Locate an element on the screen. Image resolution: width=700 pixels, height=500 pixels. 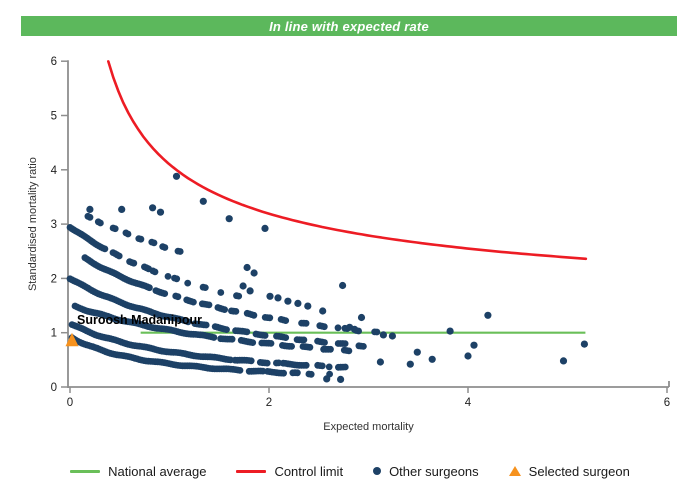
control-limit-line-icon is located at coordinates (251, 471).